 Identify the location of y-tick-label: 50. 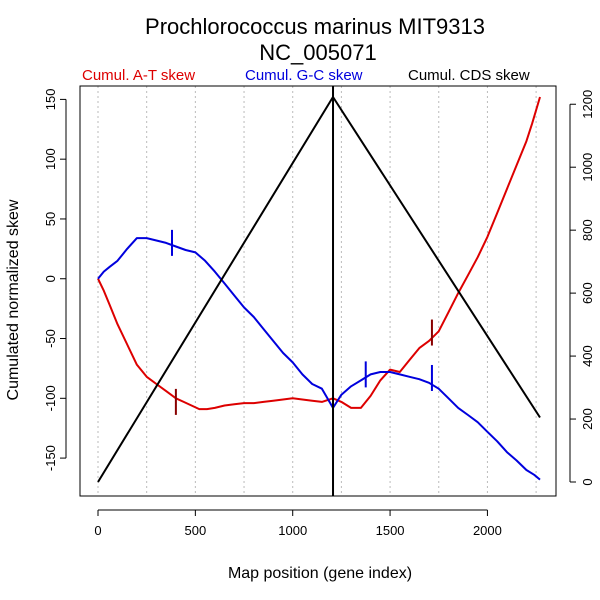
(50, 219).